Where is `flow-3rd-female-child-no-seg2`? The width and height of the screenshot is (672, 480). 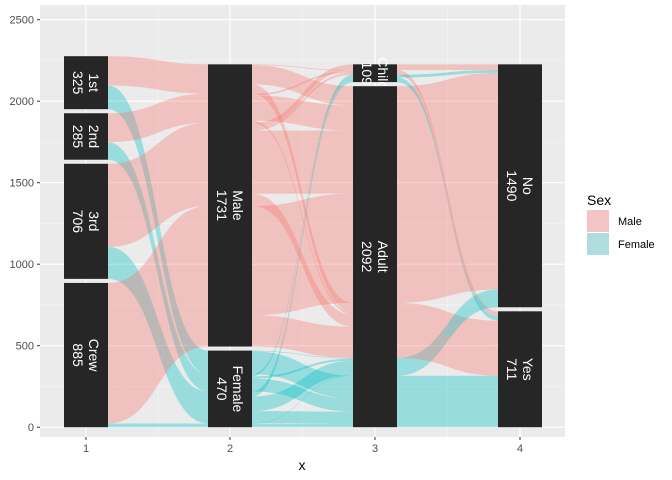 flow-3rd-female-child-no-seg2 is located at coordinates (302, 234).